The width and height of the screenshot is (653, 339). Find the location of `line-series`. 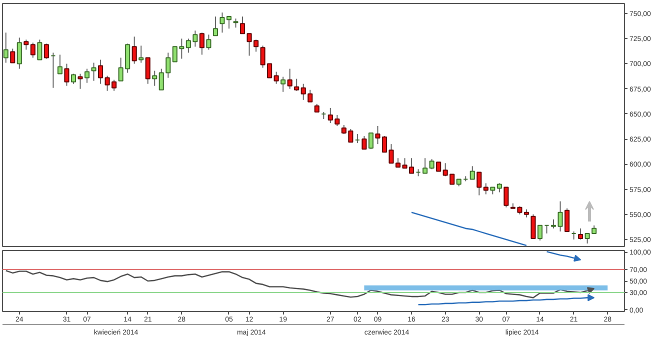

line-series is located at coordinates (469, 229).